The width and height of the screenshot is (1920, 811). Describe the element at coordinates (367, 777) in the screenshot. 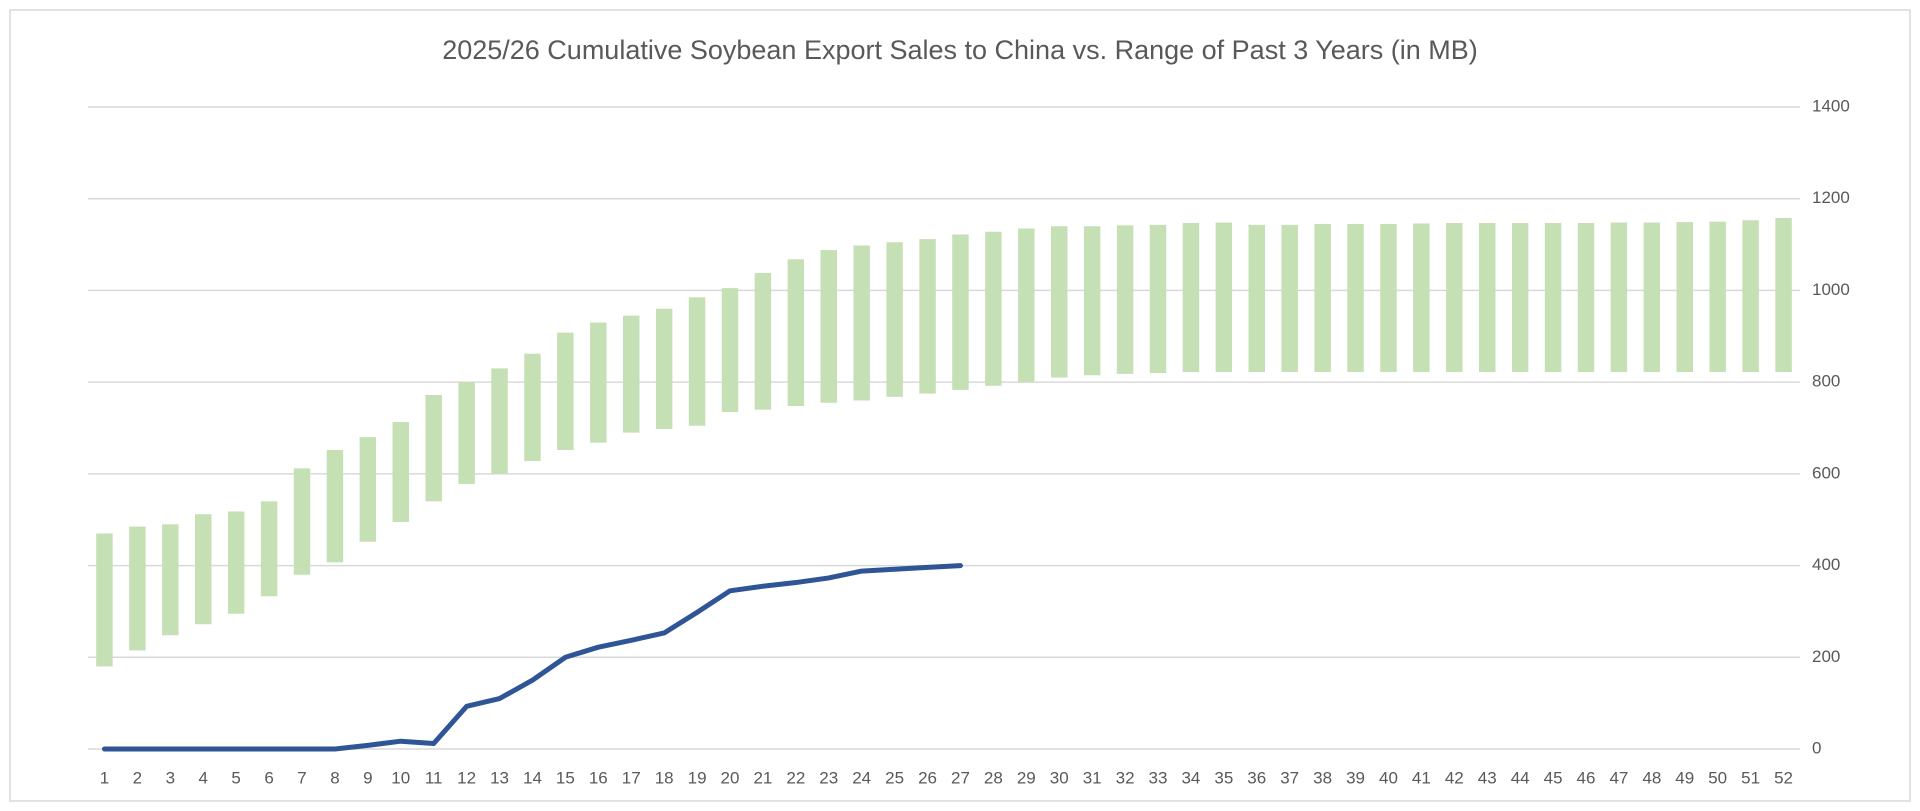

I see `x-tick-label: 9` at that location.